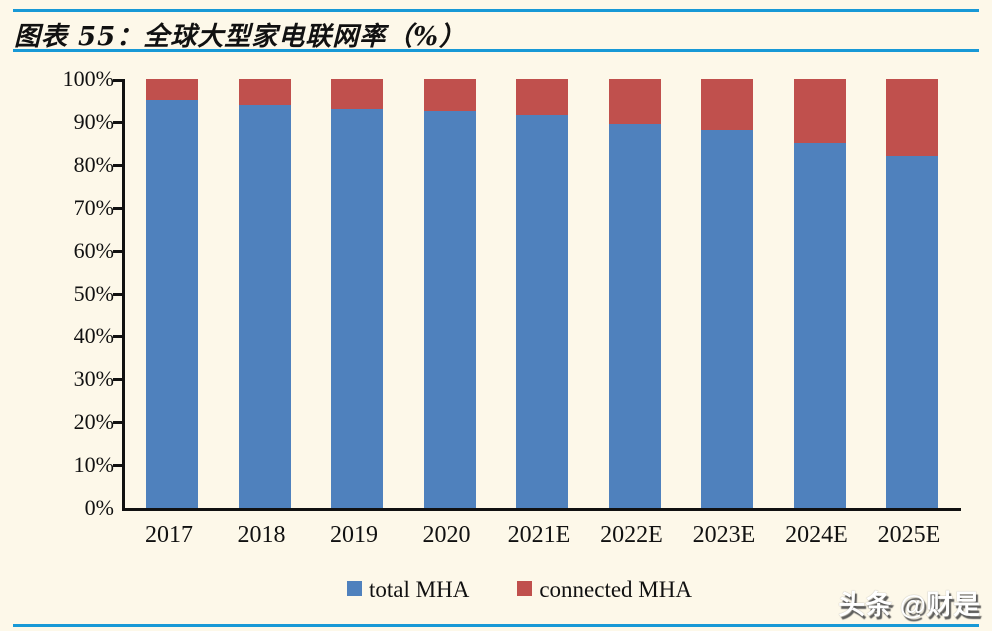  I want to click on legend-item-total-mha: total MHA, so click(408, 590).